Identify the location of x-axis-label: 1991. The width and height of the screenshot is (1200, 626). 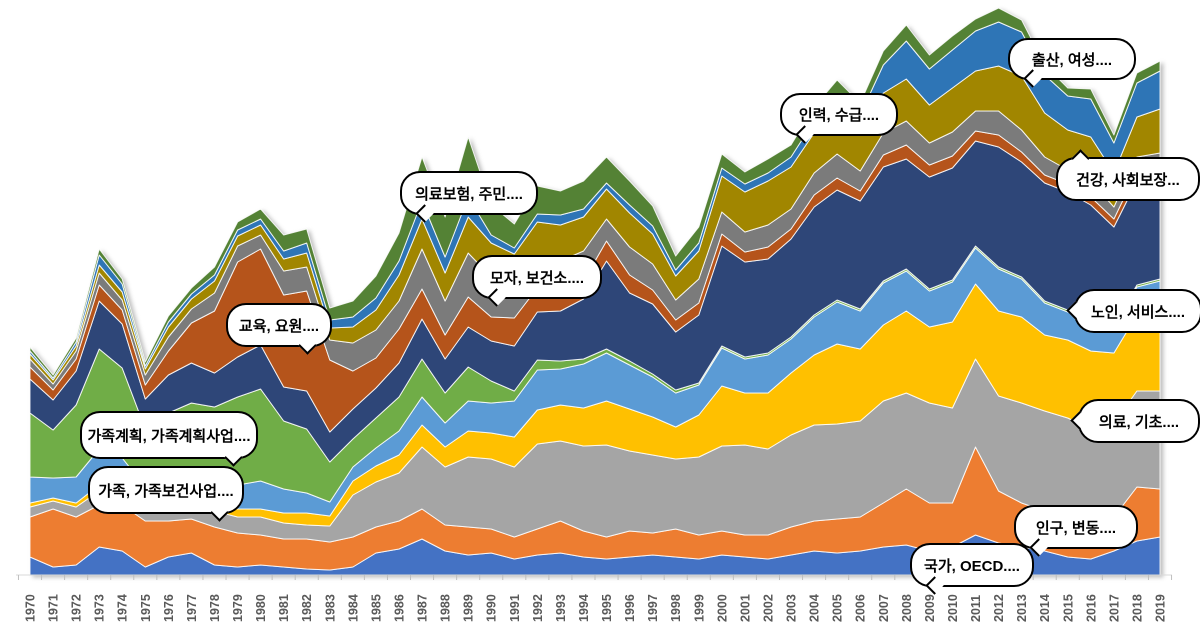
(515, 608).